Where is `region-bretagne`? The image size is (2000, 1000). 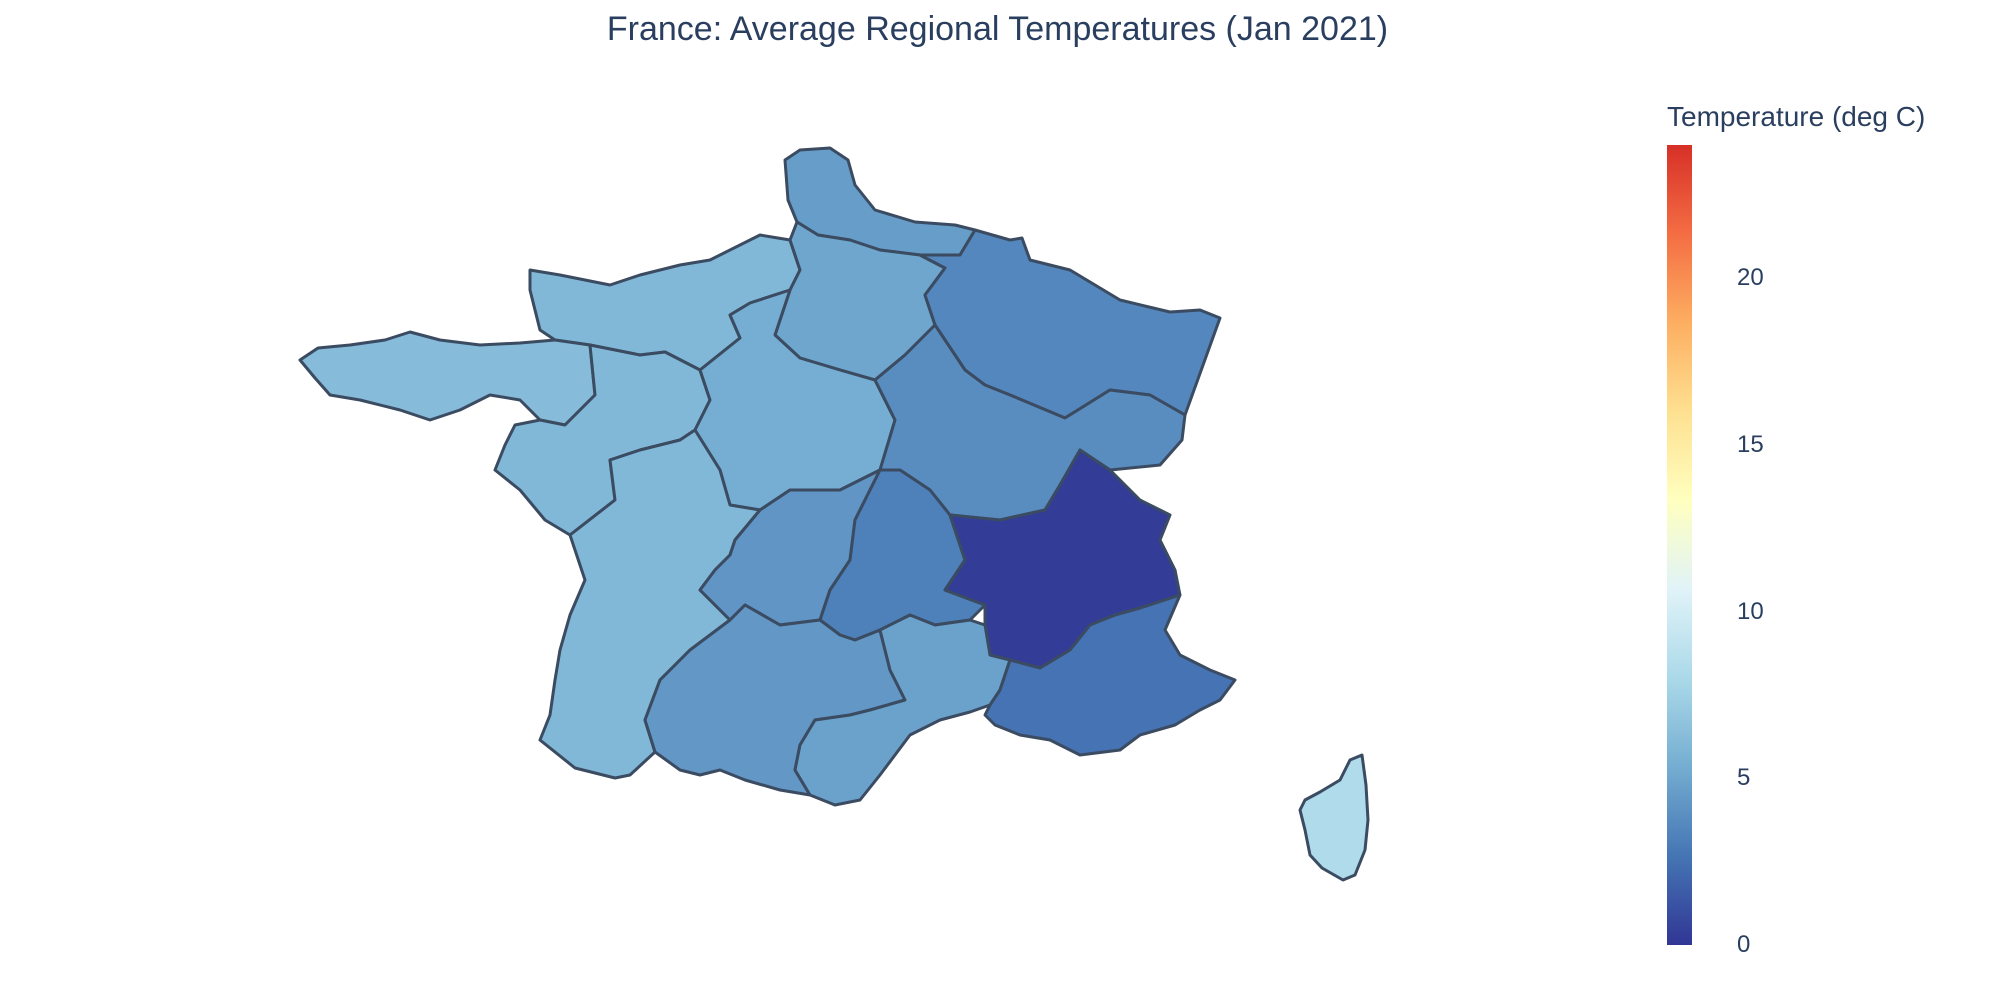
region-bretagne is located at coordinates (447, 378).